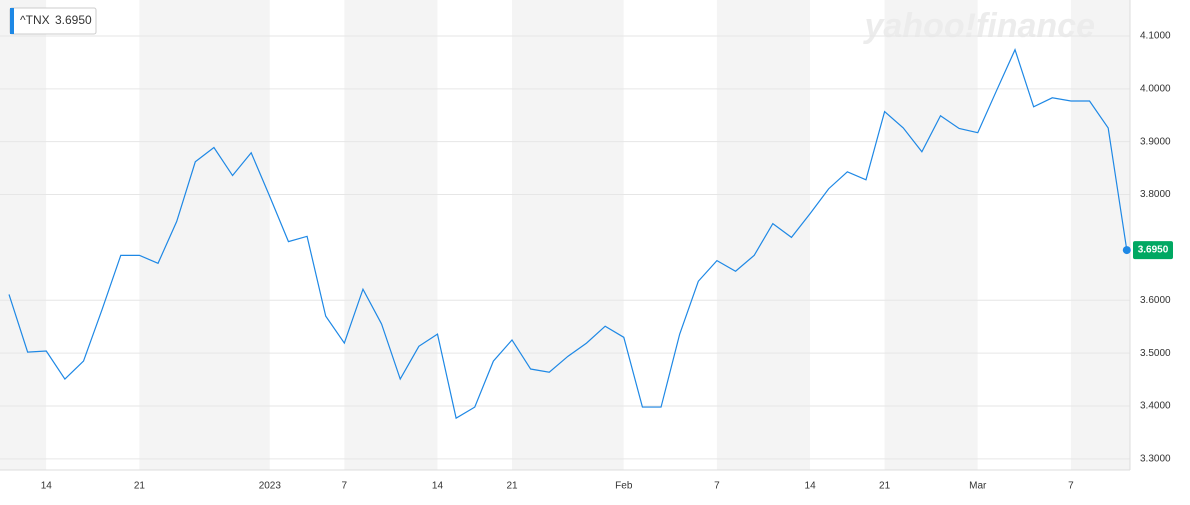  I want to click on y-tick-label: 3.4000, so click(1155, 406).